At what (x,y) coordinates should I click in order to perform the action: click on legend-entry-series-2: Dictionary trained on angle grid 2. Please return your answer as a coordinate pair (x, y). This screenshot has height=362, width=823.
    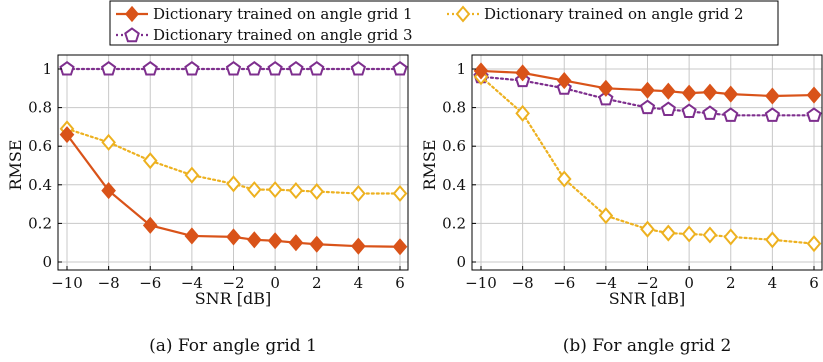
    Looking at the image, I should click on (595, 14).